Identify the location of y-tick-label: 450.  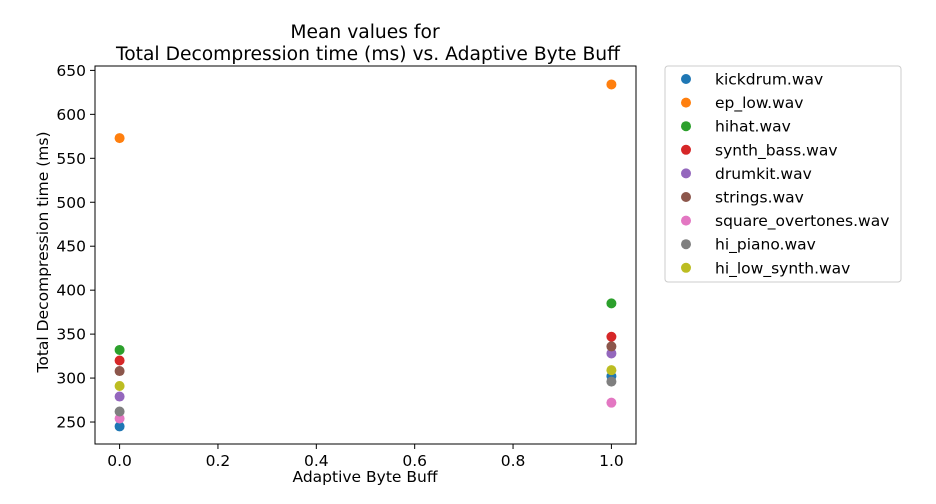
(71, 247).